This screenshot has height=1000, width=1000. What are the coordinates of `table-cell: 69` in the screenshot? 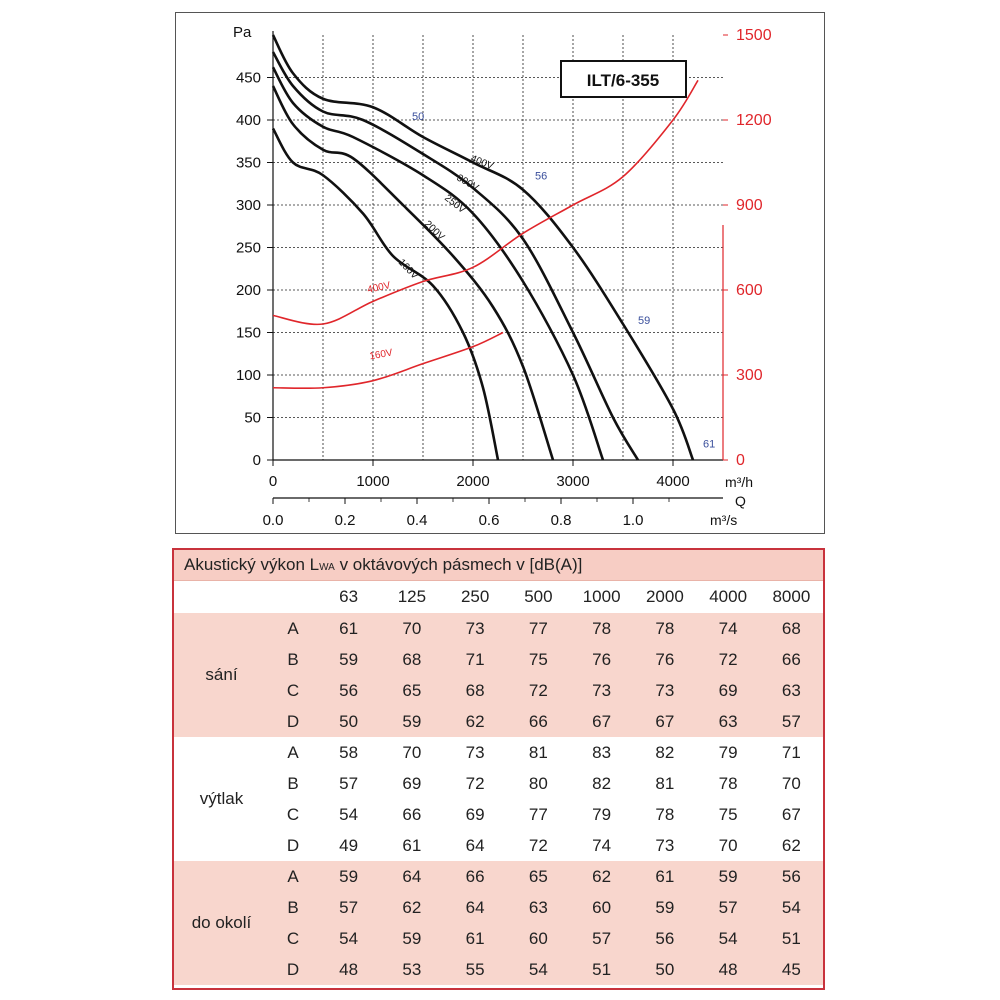 It's located at (412, 783).